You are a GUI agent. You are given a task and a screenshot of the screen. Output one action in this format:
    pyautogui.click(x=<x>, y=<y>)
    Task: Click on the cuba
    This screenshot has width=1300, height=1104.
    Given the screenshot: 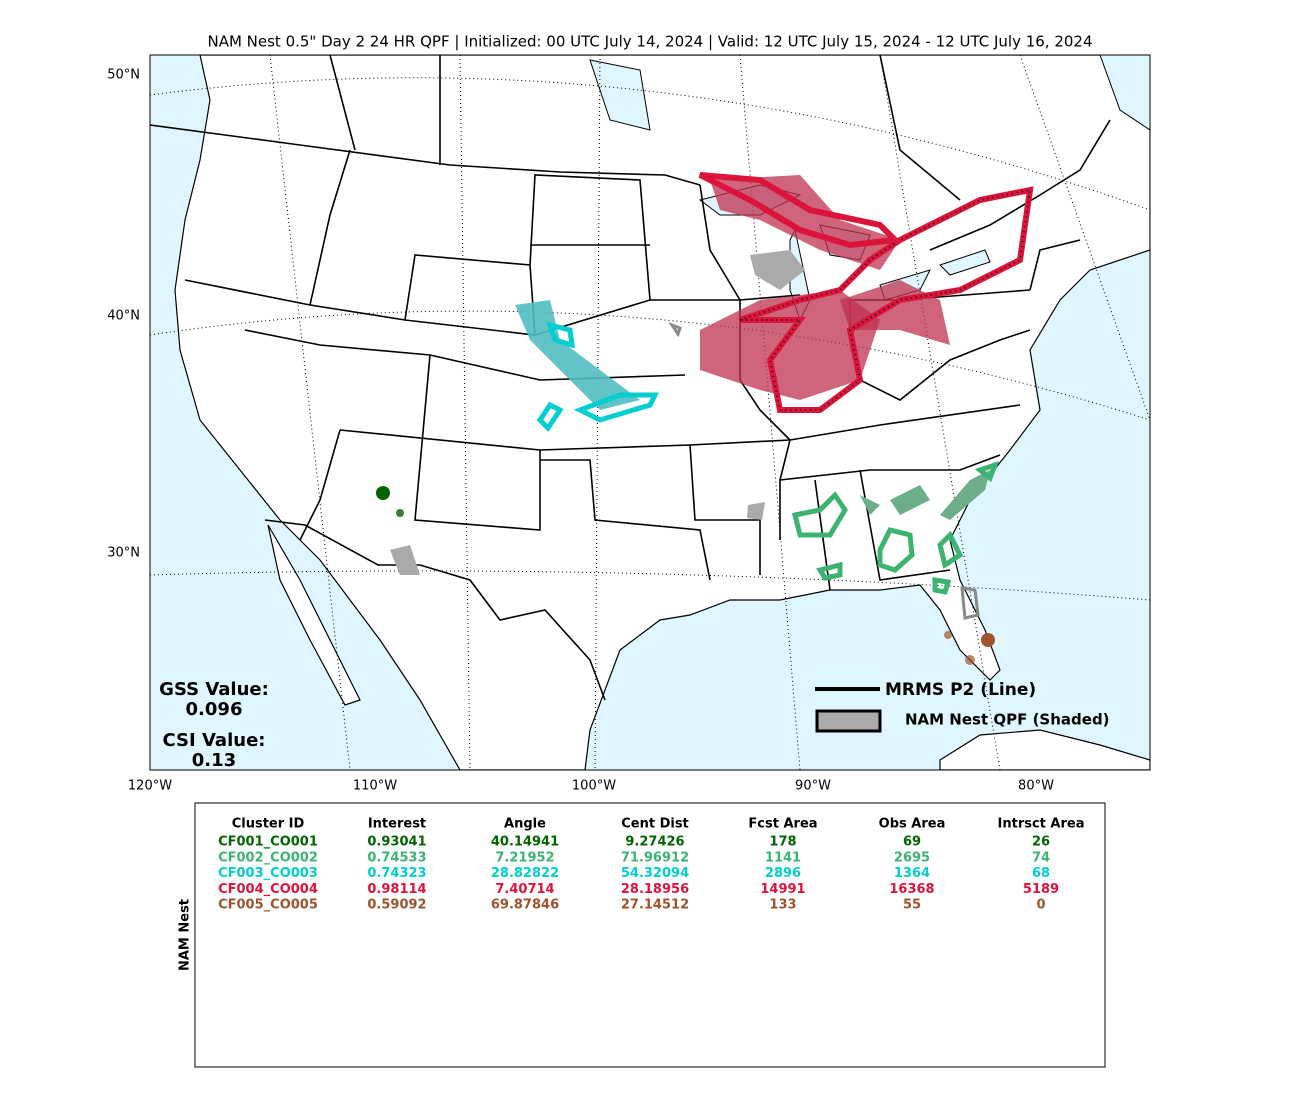 What is the action you would take?
    pyautogui.click(x=1044, y=749)
    